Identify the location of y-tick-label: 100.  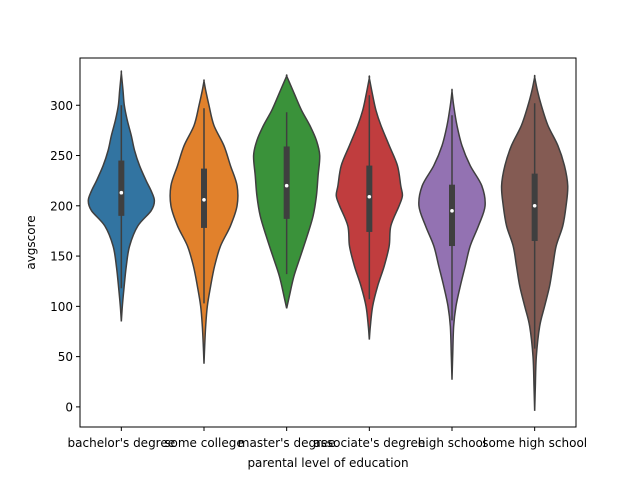
(61, 307).